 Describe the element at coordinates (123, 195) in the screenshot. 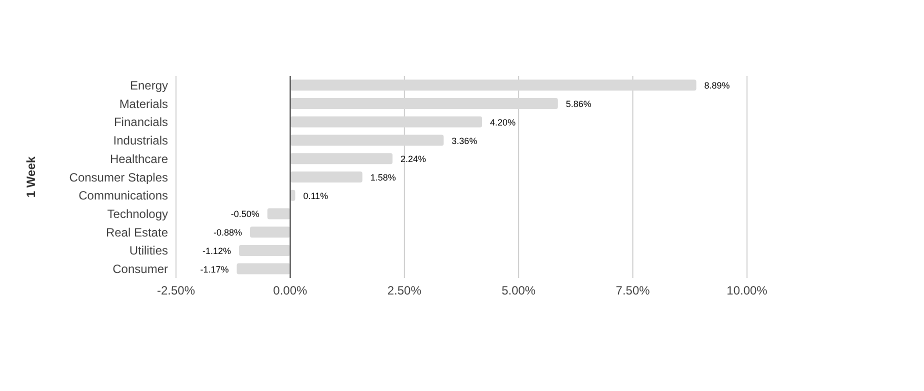

I see `y-tick-label: Communications` at that location.